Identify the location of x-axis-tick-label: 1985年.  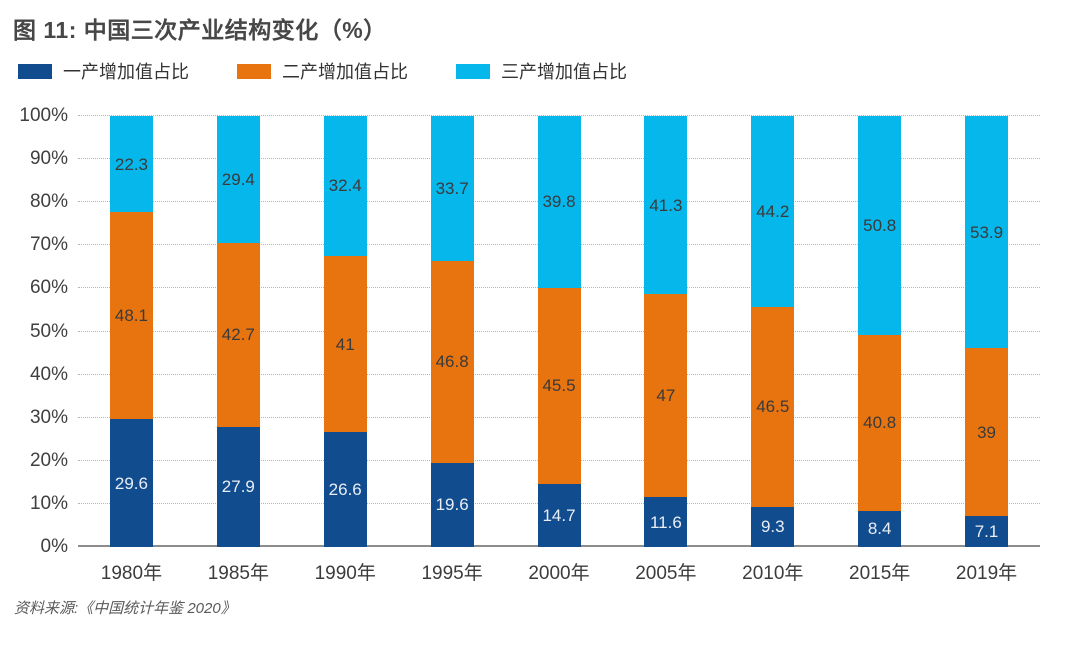
(238, 573).